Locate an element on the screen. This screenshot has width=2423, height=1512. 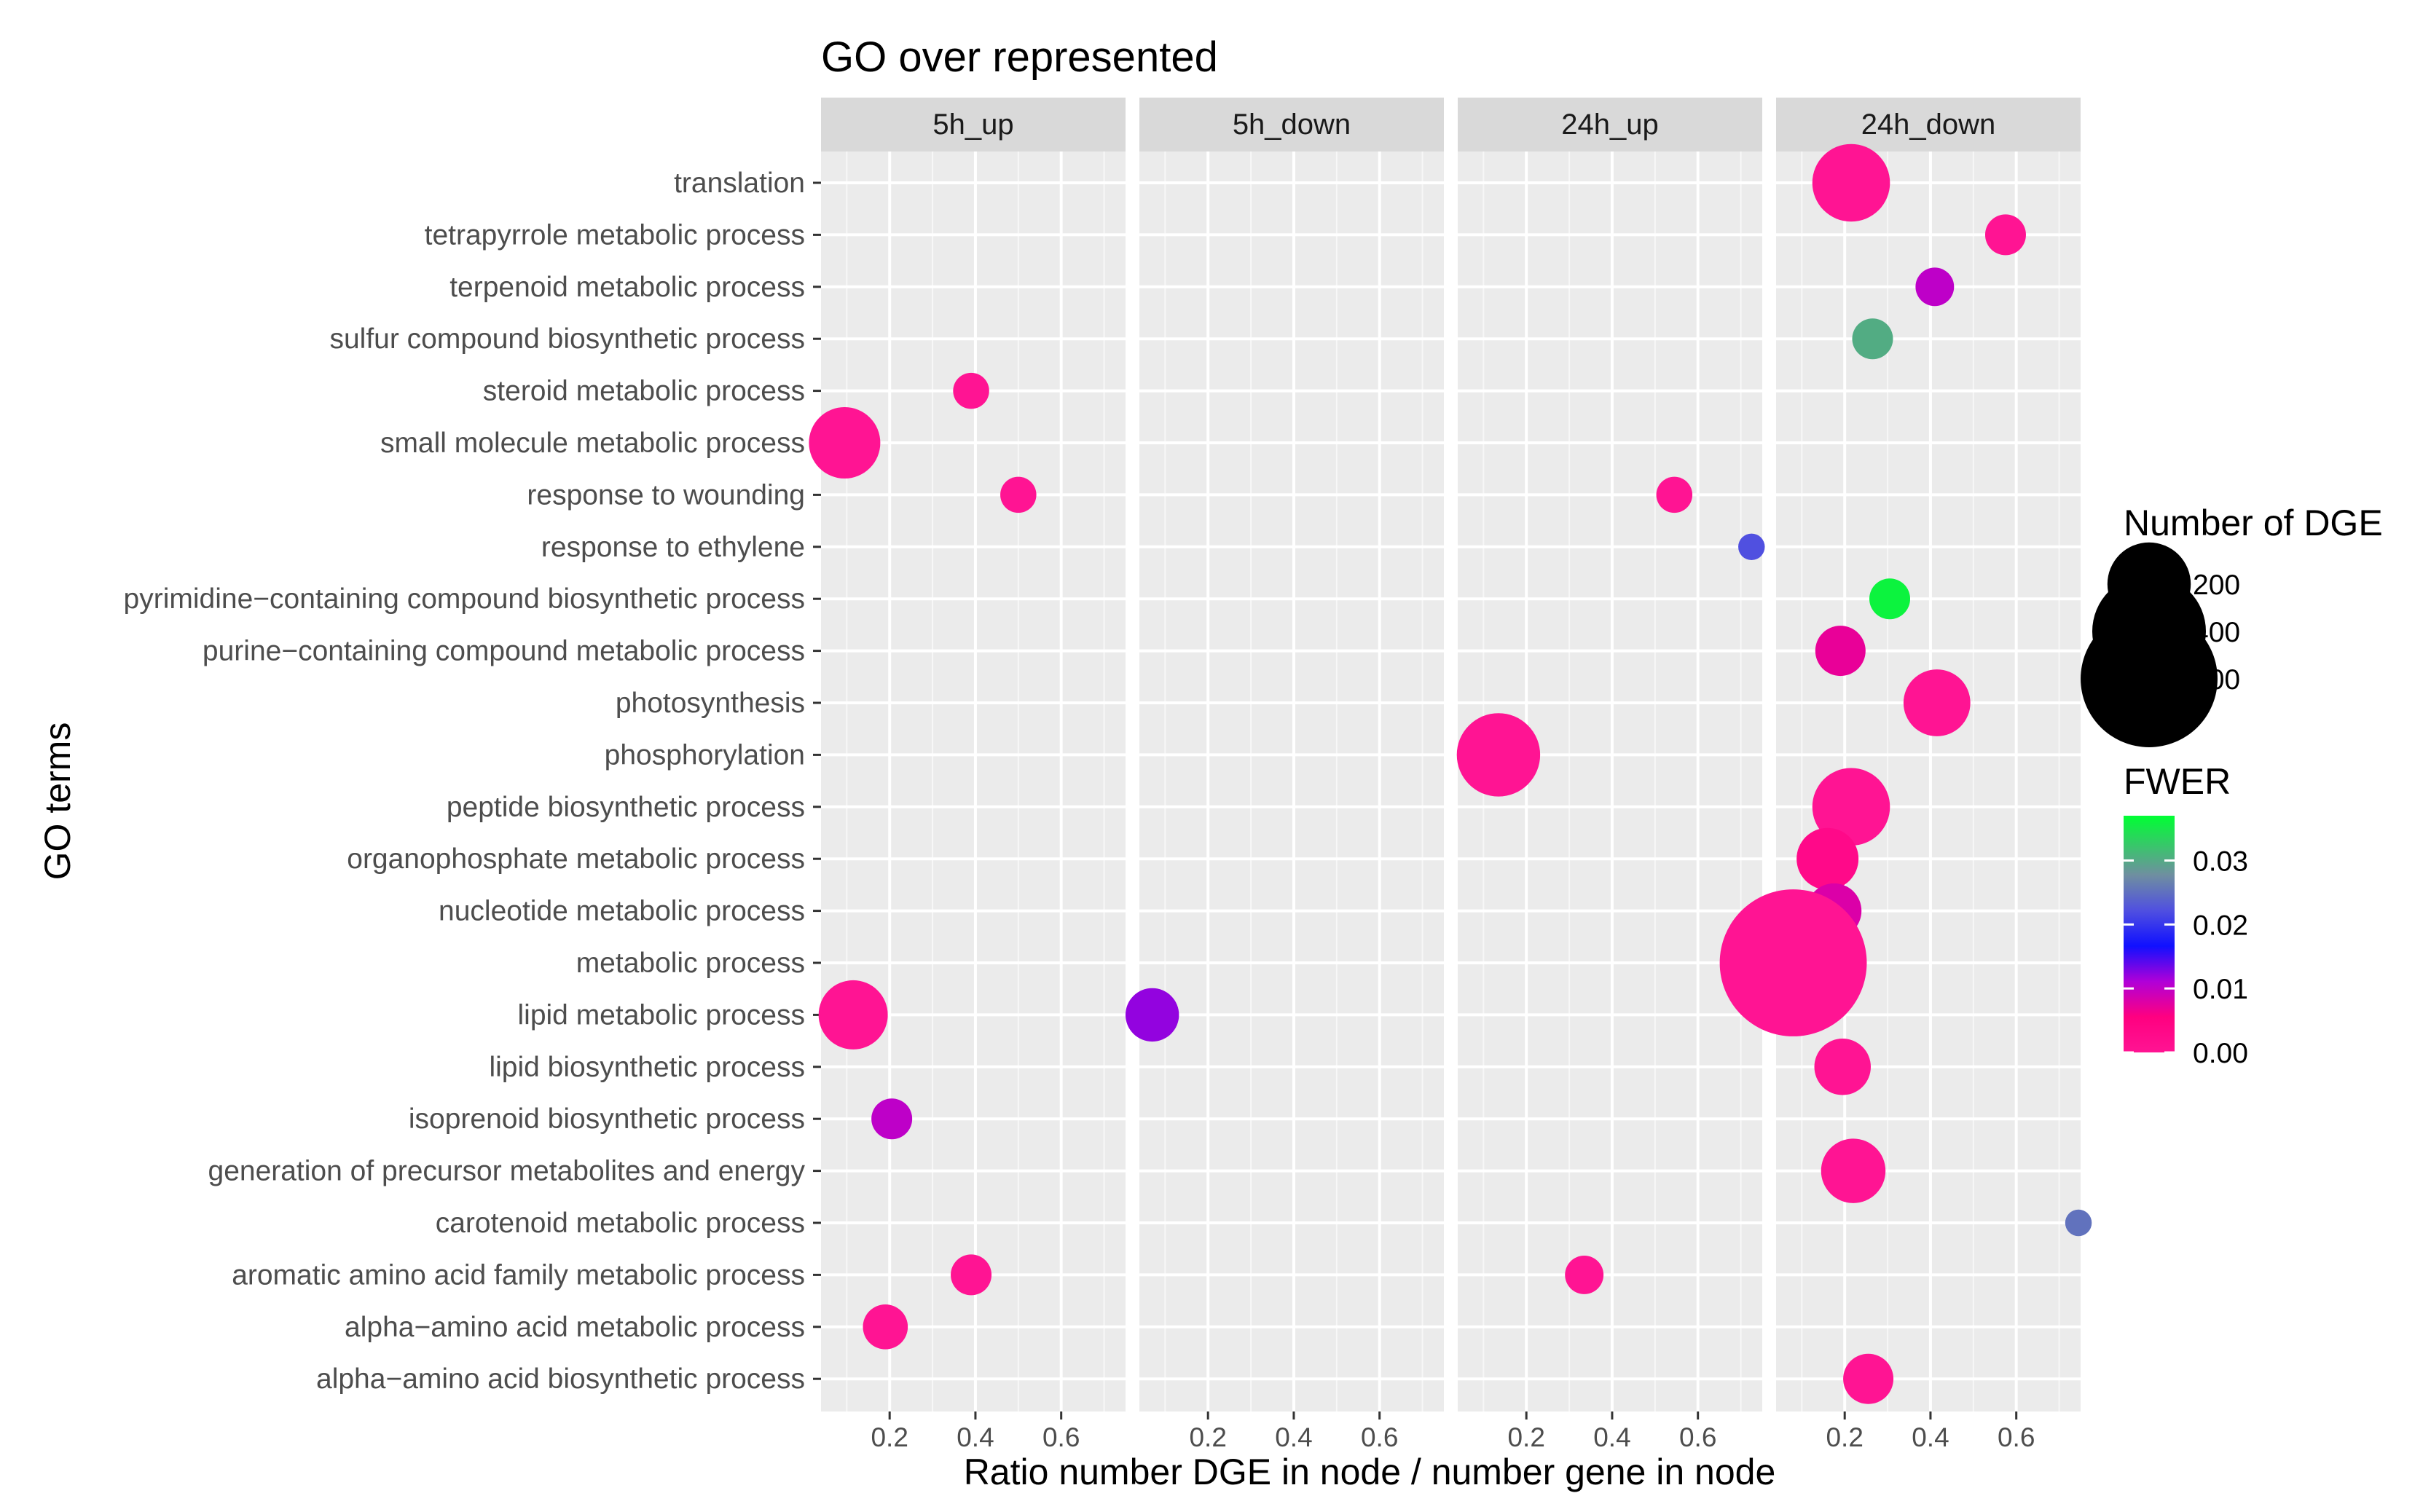
y-tick-label: organophosphate metabolic process is located at coordinates (576, 859).